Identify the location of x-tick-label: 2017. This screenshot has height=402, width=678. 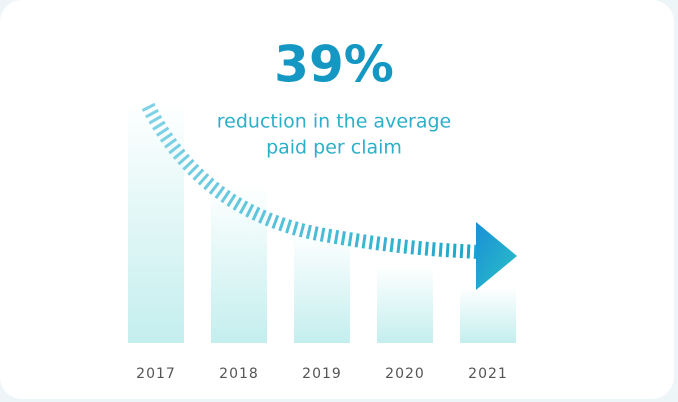
(156, 374).